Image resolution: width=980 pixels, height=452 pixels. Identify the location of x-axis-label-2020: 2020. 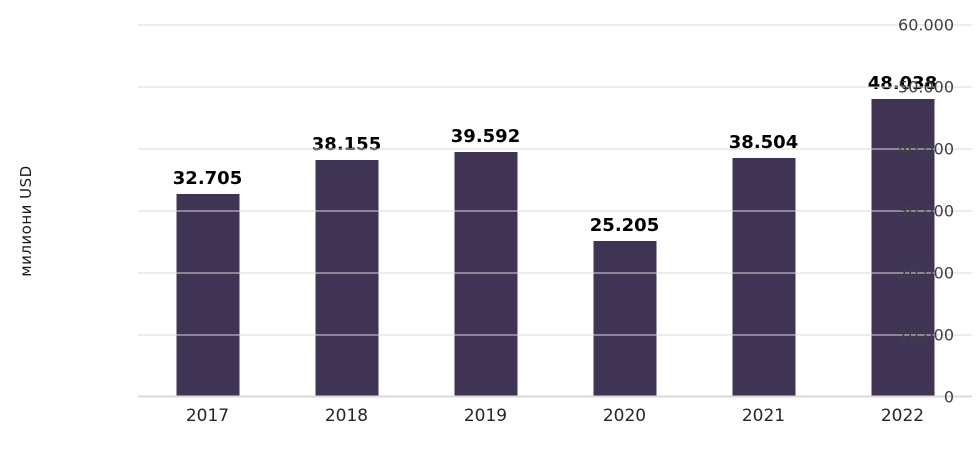
(624, 416).